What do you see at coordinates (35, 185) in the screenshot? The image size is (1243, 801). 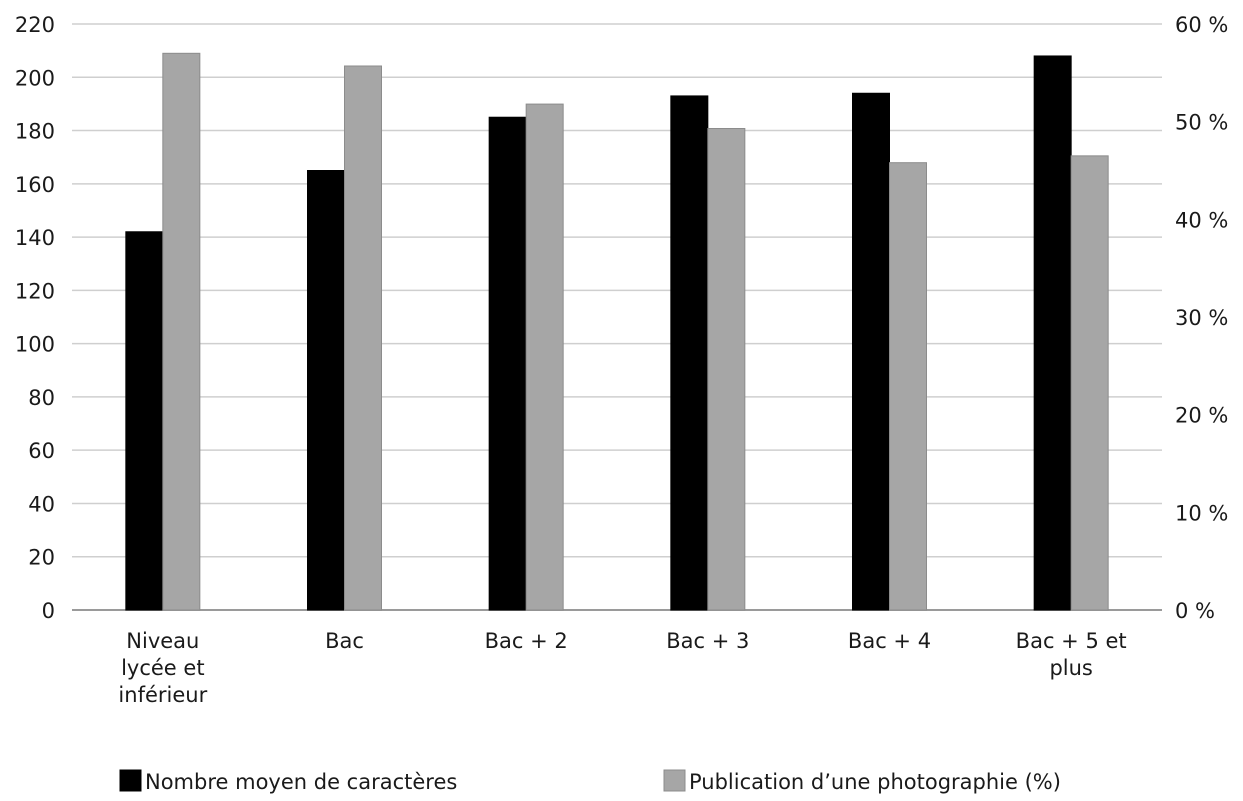 I see `y-left-tick-label: 160` at bounding box center [35, 185].